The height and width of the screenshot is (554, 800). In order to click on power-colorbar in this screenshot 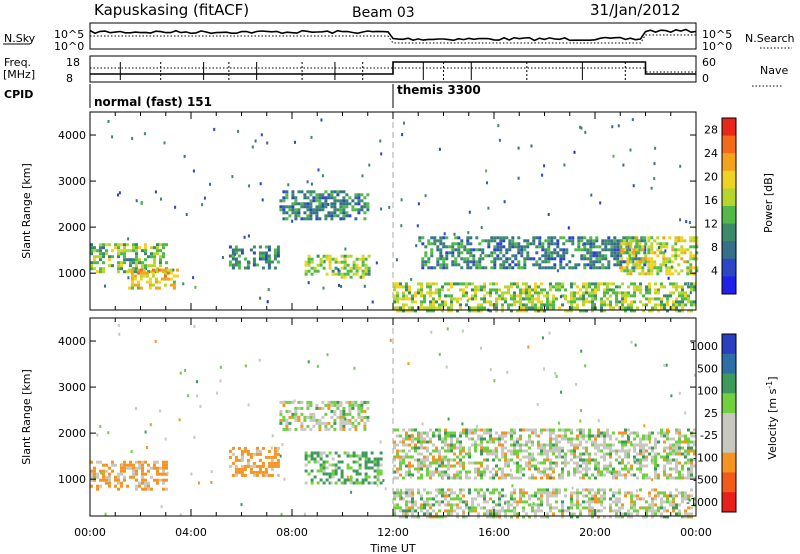, I will do `click(729, 206)`.